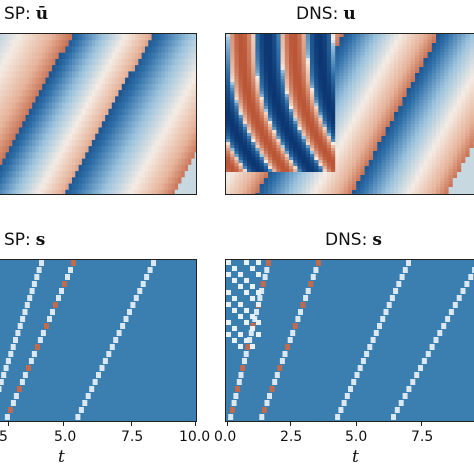 The image size is (474, 474). Describe the element at coordinates (350, 168) in the screenshot. I see `heatmap-row` at that location.